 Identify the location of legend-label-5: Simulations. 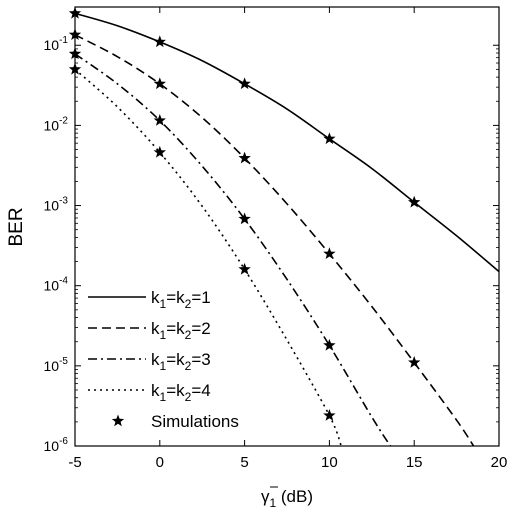
(195, 421).